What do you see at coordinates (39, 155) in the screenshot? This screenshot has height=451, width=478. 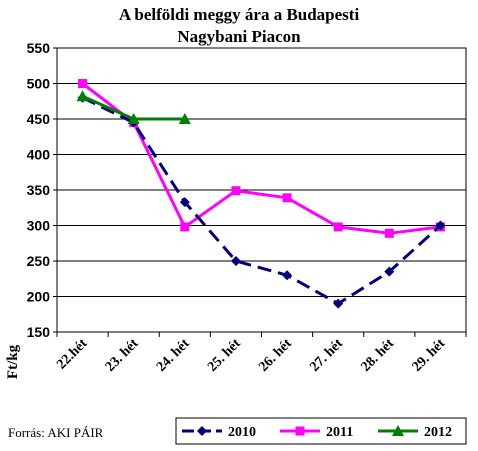 I see `y-tick-label: 400` at bounding box center [39, 155].